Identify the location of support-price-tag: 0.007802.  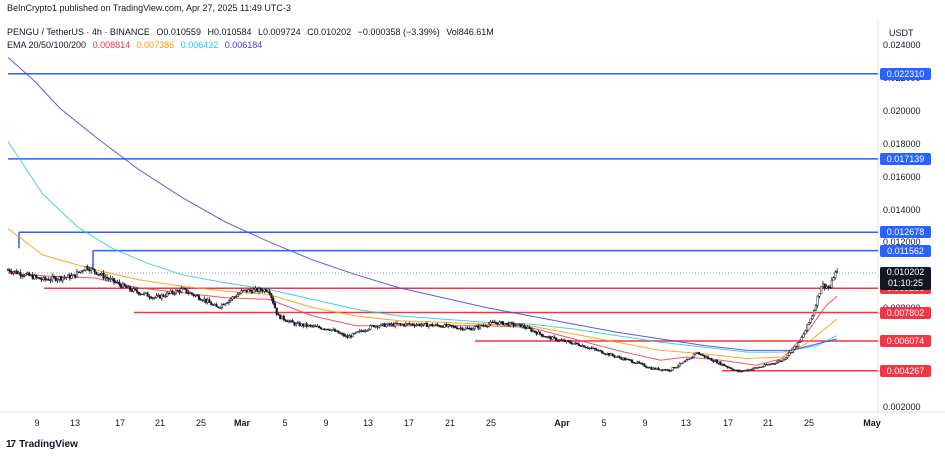
(905, 312).